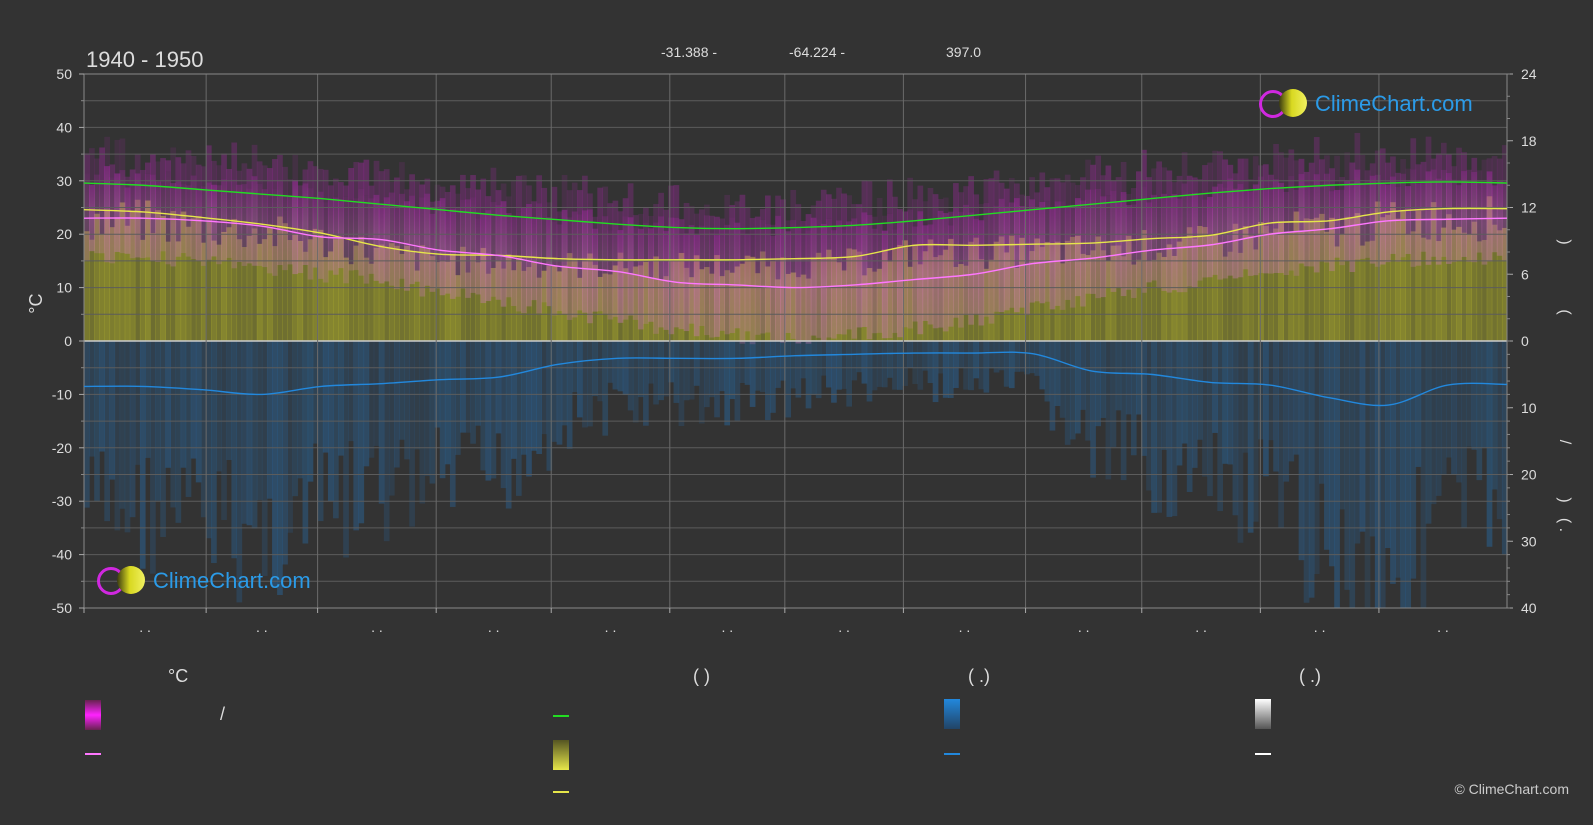 The image size is (1593, 825). Describe the element at coordinates (1365, 104) in the screenshot. I see `brand-logo-top: ClimeChart.com` at that location.